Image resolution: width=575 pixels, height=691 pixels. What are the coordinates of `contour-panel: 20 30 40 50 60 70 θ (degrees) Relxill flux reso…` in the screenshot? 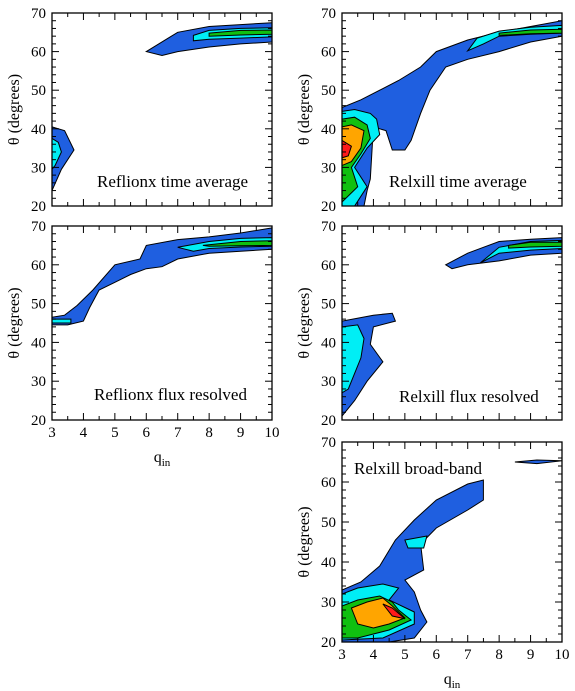 It's located at (429, 324).